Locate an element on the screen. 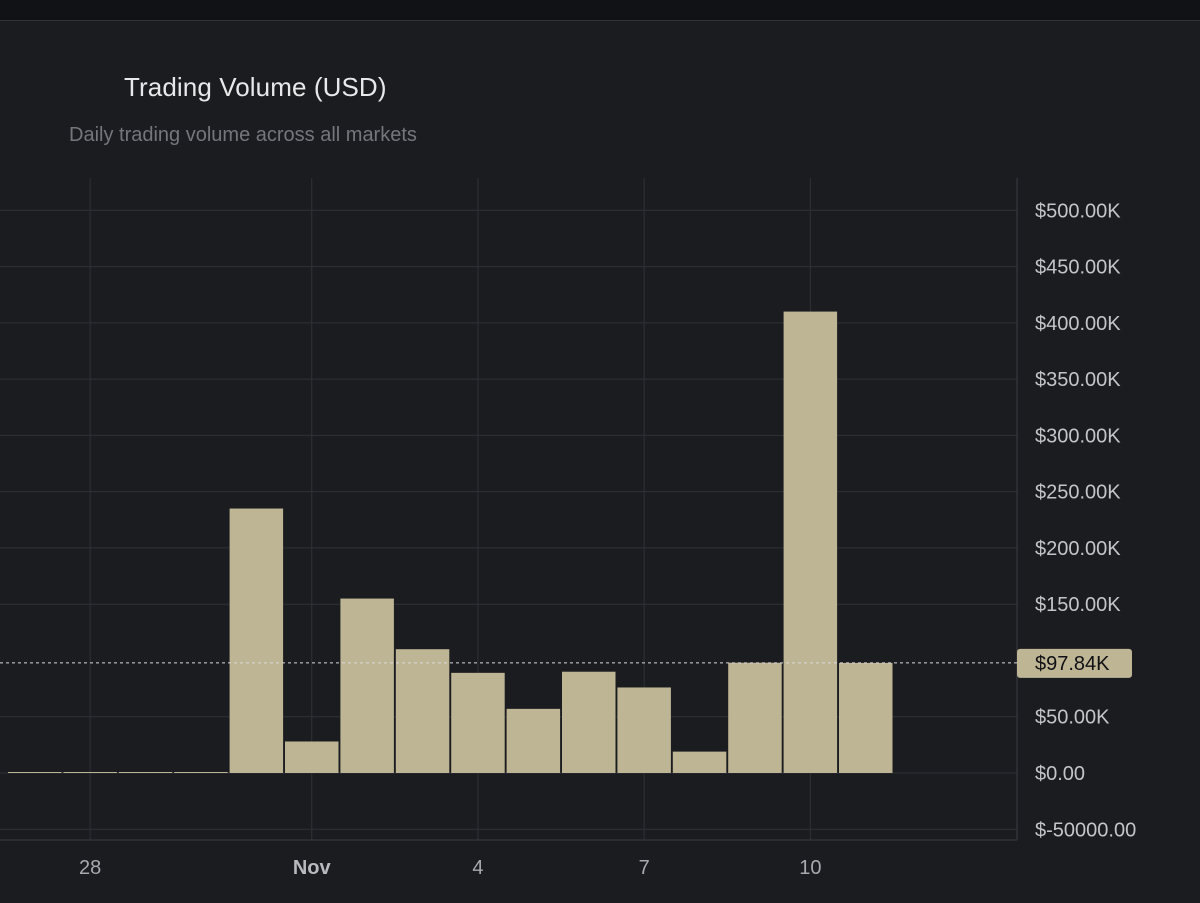 The image size is (1200, 903). x-tick-label: Nov is located at coordinates (312, 868).